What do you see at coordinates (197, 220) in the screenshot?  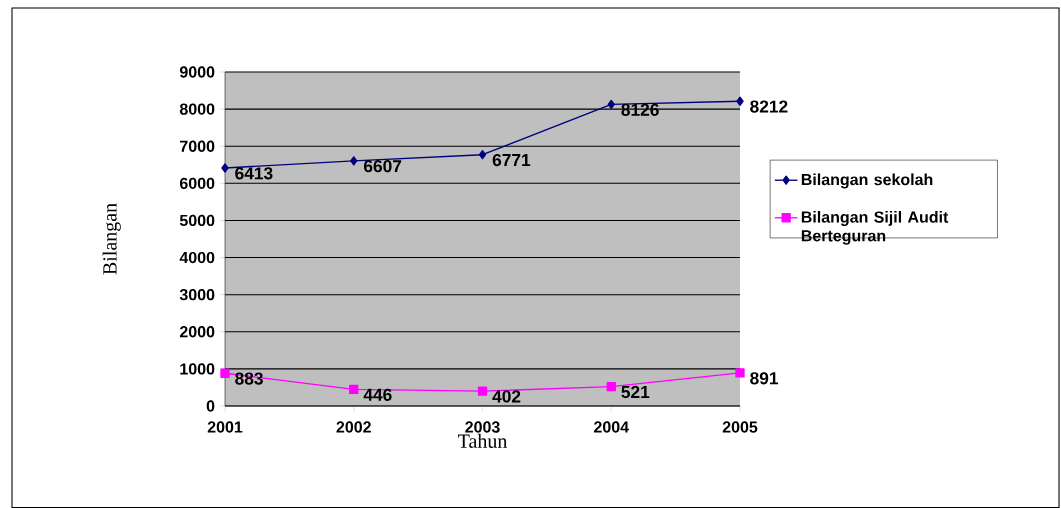 I see `y-tick-label: 5000` at bounding box center [197, 220].